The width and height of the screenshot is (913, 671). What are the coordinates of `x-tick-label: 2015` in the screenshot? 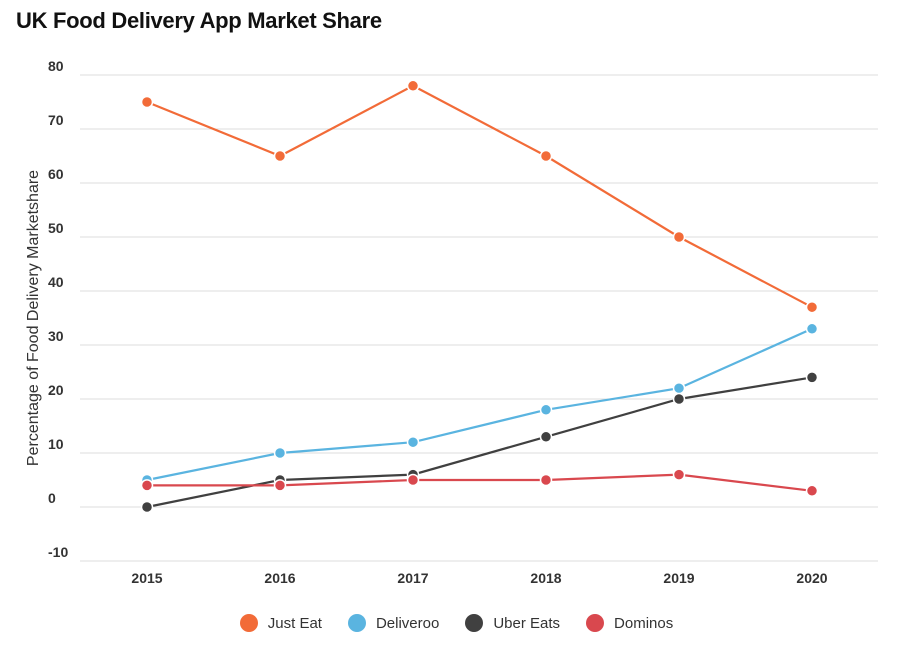 It's located at (146, 578).